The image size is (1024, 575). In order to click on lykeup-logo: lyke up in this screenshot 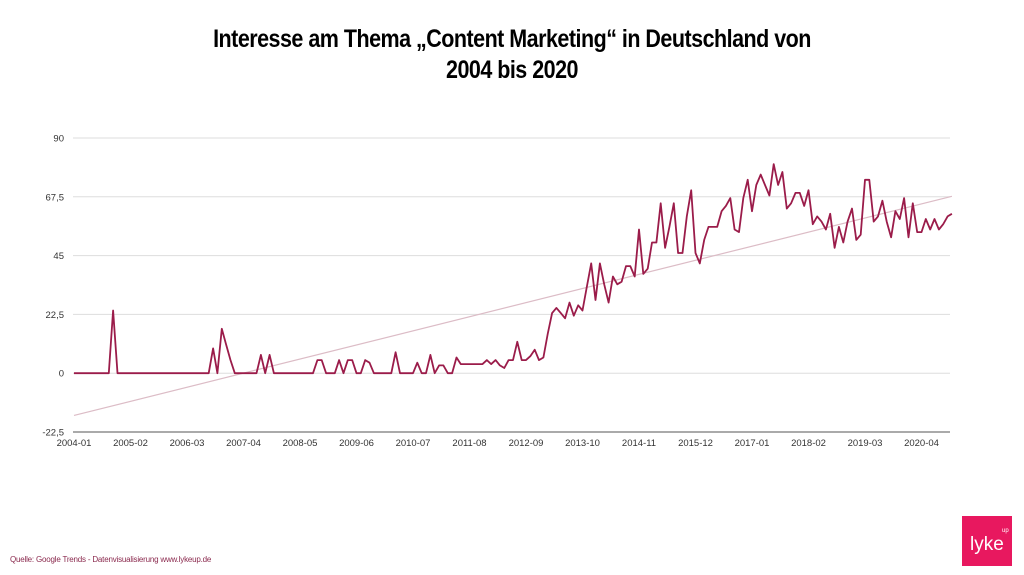, I will do `click(987, 541)`.